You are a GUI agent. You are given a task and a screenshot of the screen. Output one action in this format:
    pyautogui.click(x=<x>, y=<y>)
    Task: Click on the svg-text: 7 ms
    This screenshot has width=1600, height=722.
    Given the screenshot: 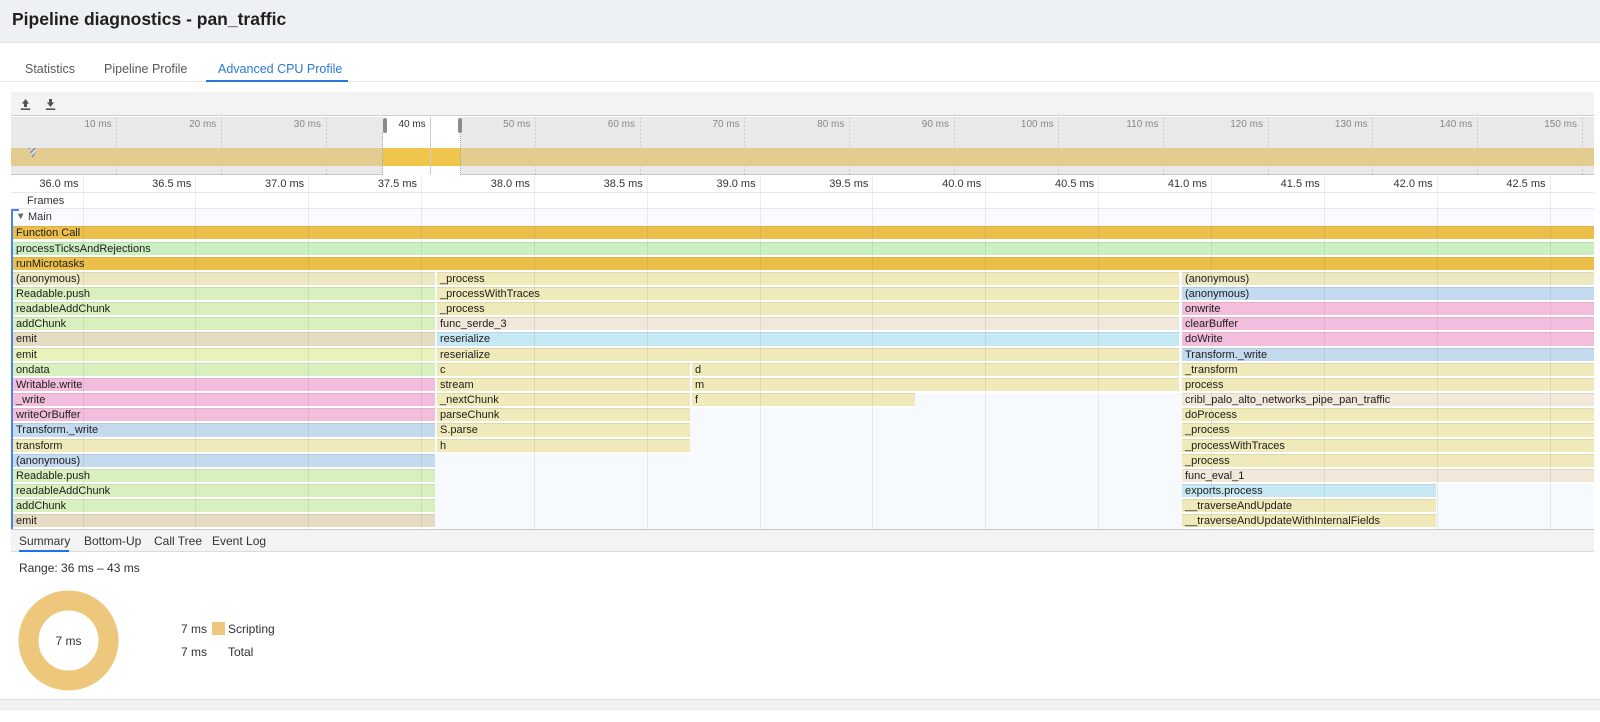 What is the action you would take?
    pyautogui.click(x=68, y=641)
    